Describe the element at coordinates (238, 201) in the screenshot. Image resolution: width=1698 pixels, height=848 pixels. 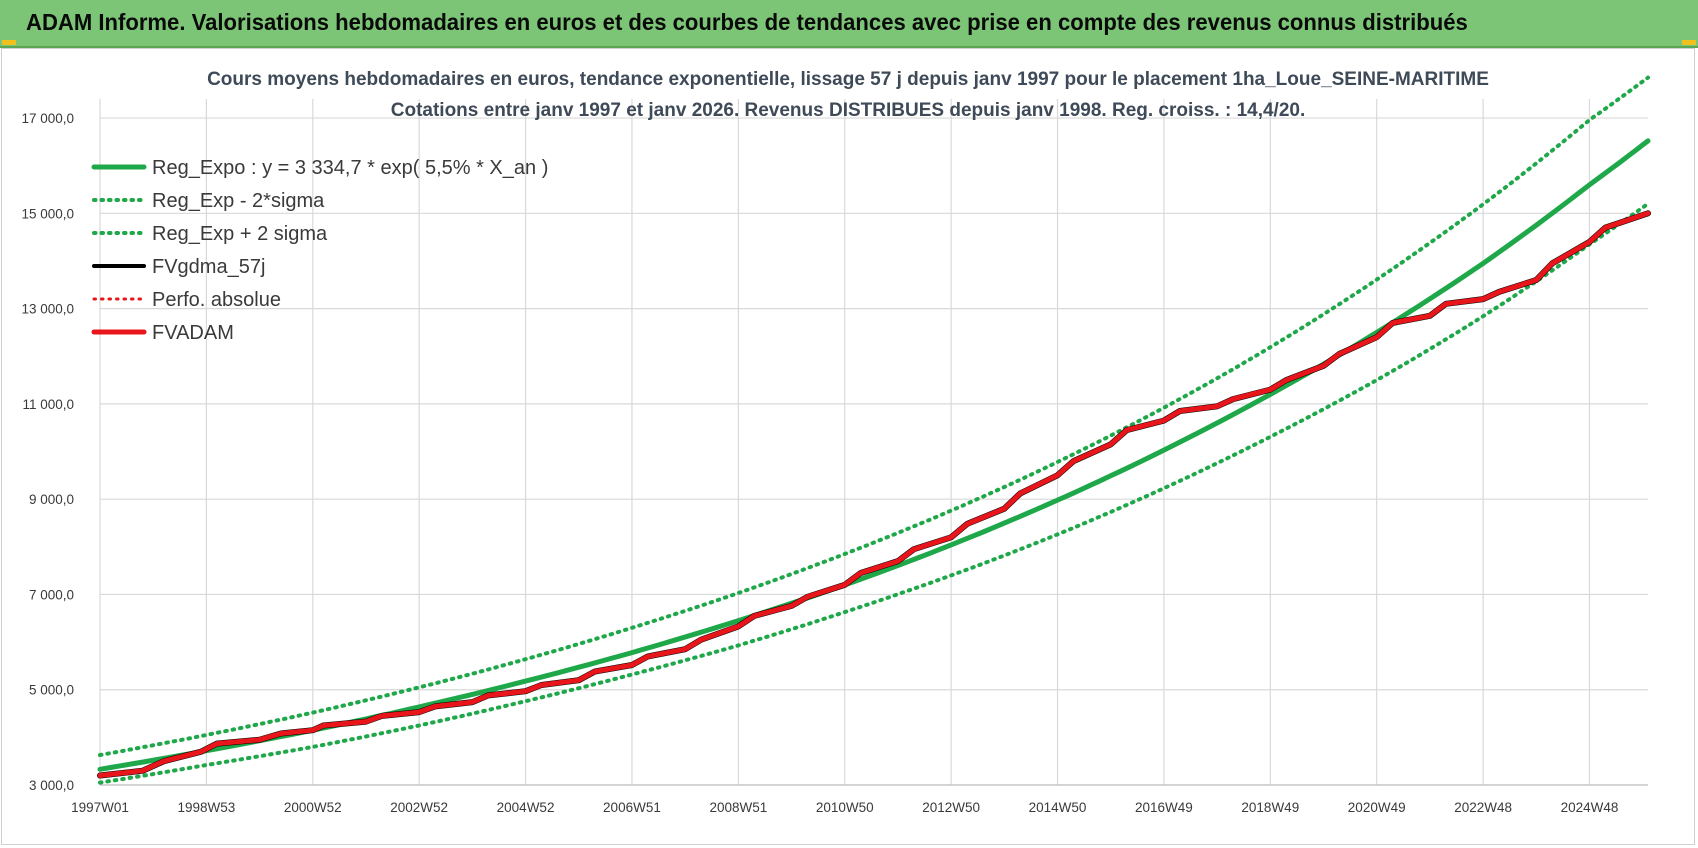
I see `legend-label-1: Reg_Exp - 2*sigma` at that location.